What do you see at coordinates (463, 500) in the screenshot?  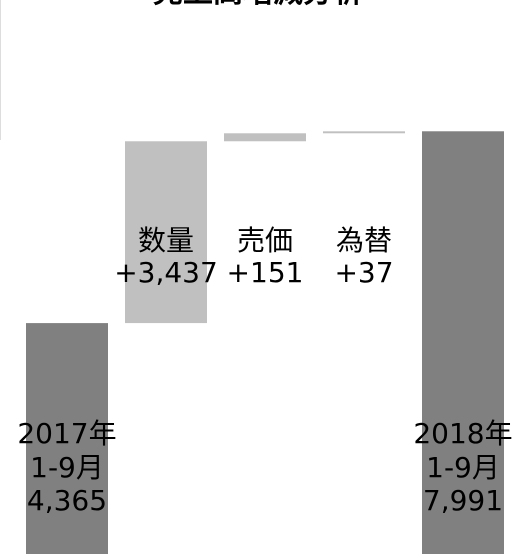 I see `value-label: 7,991` at bounding box center [463, 500].